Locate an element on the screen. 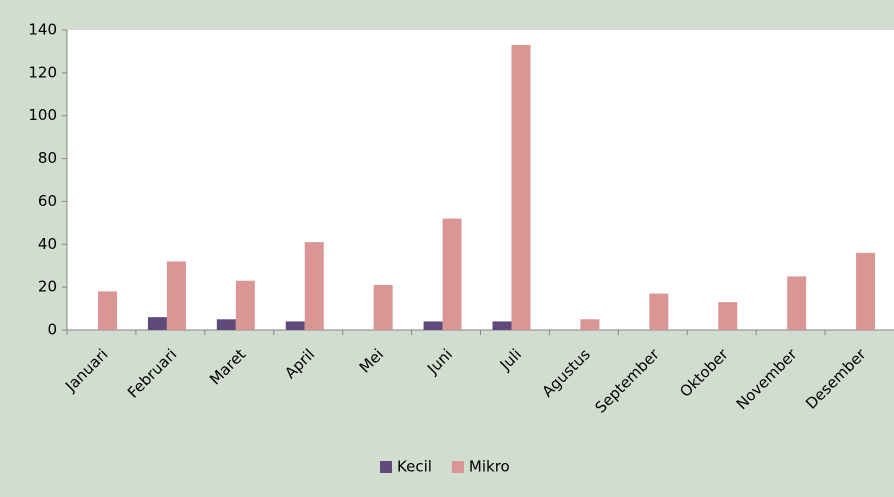 This screenshot has width=894, height=497. legend-label: Kecil is located at coordinates (414, 467).